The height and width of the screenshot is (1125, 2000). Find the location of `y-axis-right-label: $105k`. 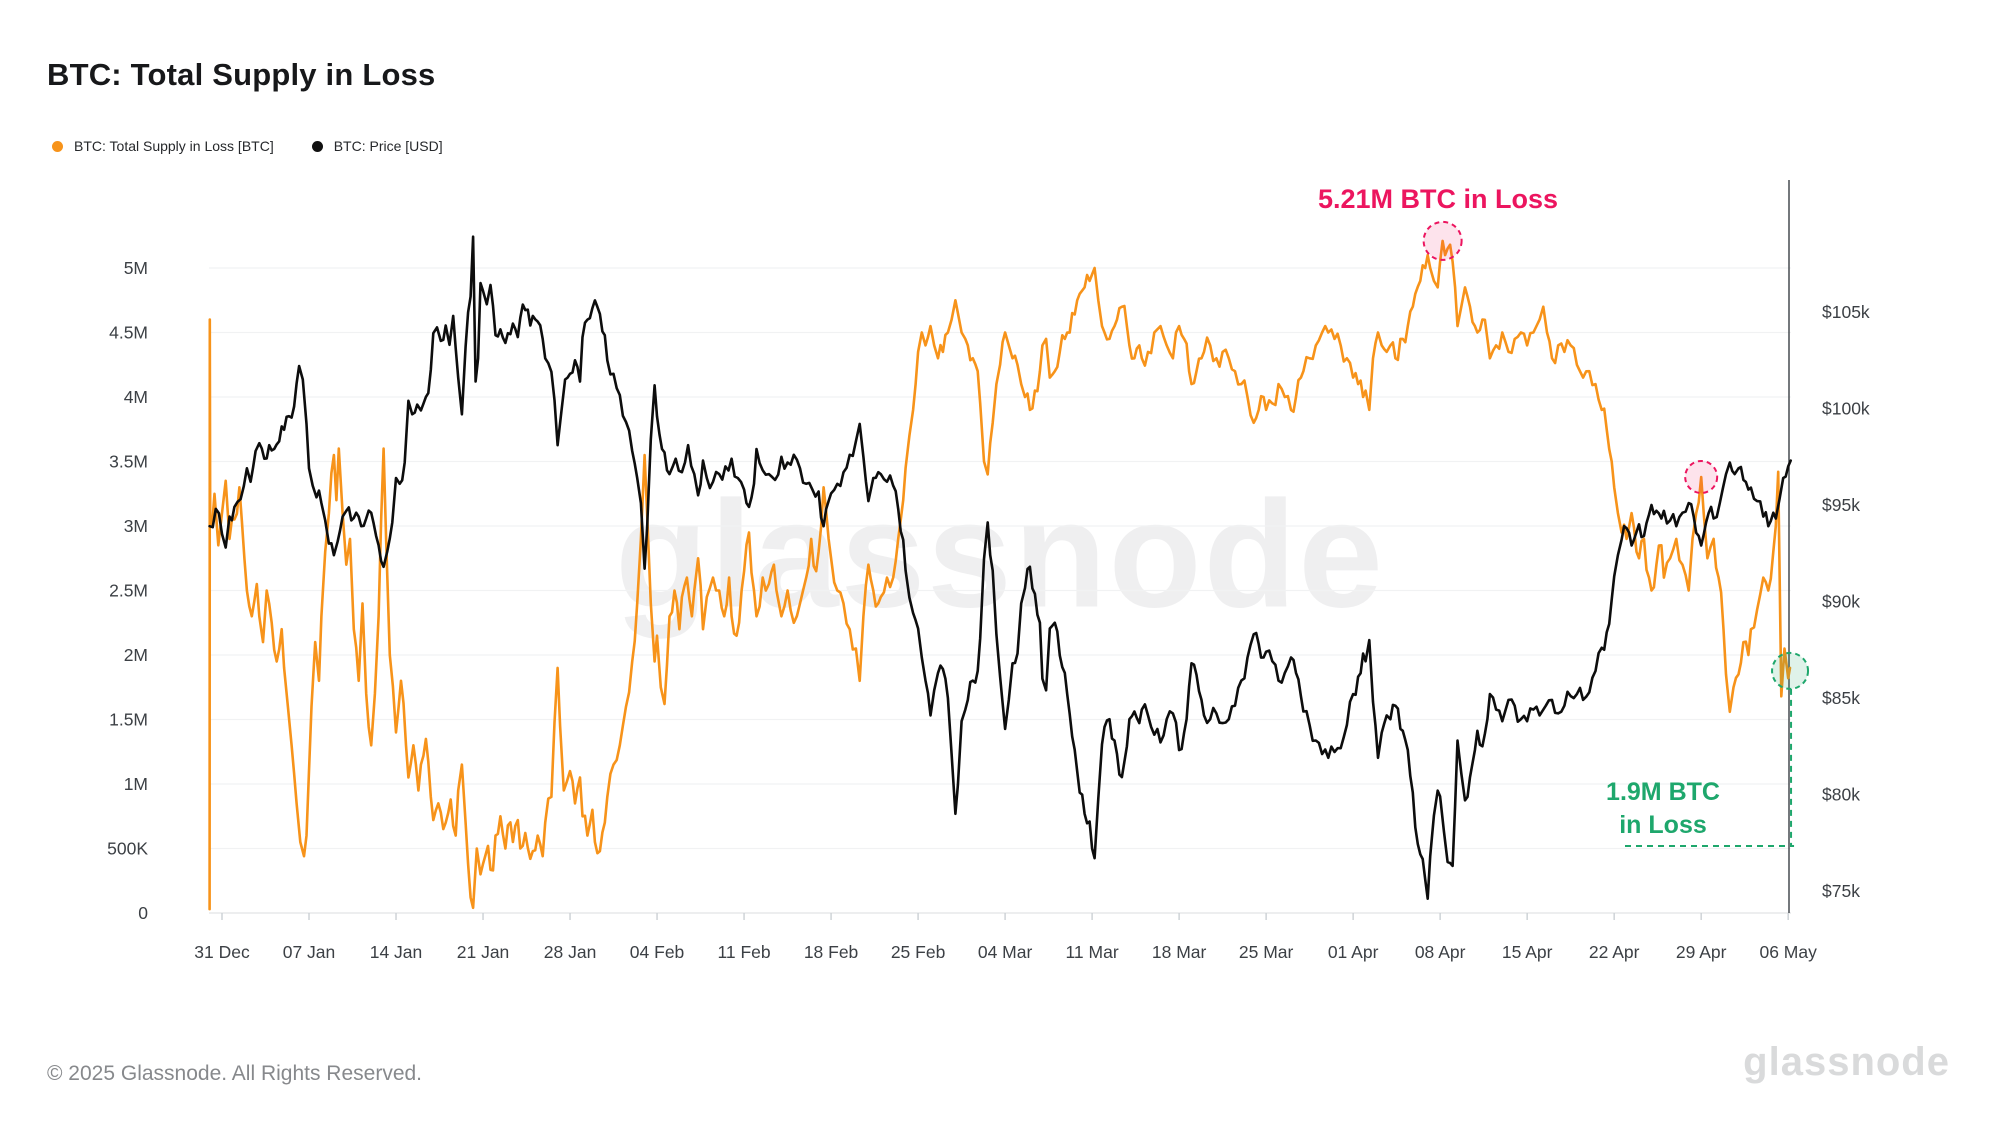

y-axis-right-label: $105k is located at coordinates (1846, 312).